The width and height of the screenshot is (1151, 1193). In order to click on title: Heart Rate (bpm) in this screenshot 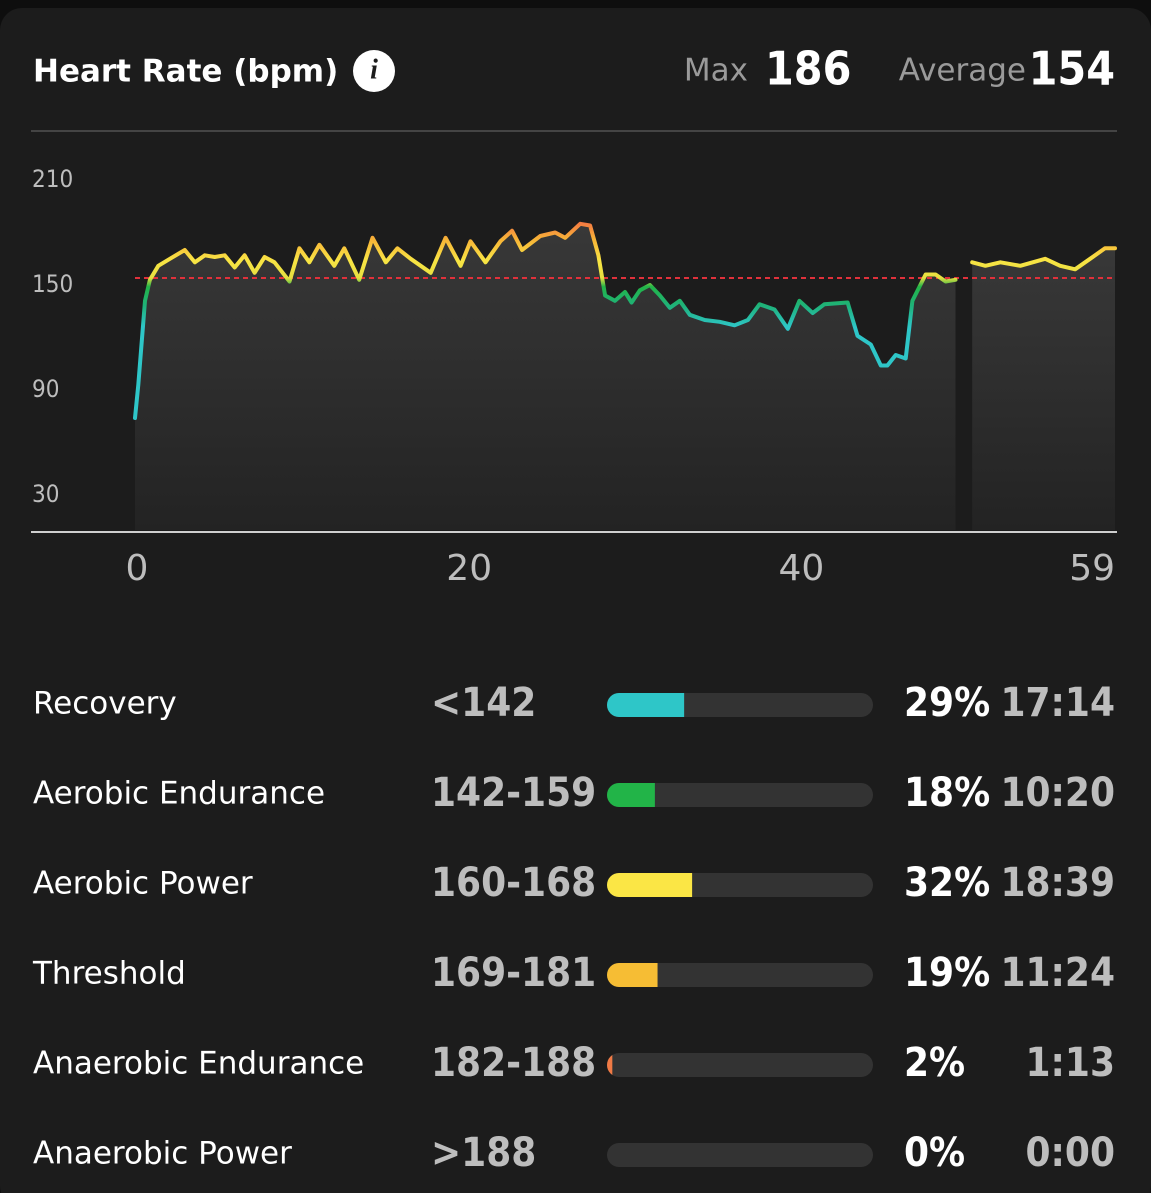, I will do `click(185, 72)`.